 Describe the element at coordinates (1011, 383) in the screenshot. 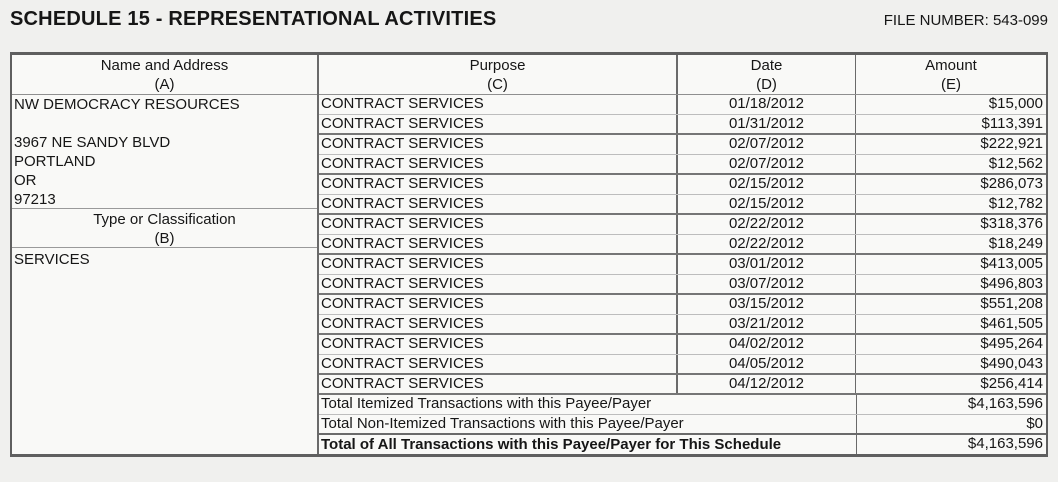

I see `amount-cell: $256,414` at that location.